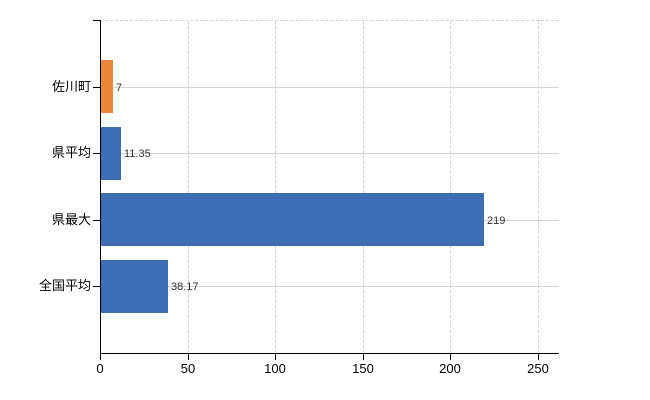 This screenshot has width=650, height=400. Describe the element at coordinates (363, 368) in the screenshot. I see `x-axis-tick-label: 150` at that location.